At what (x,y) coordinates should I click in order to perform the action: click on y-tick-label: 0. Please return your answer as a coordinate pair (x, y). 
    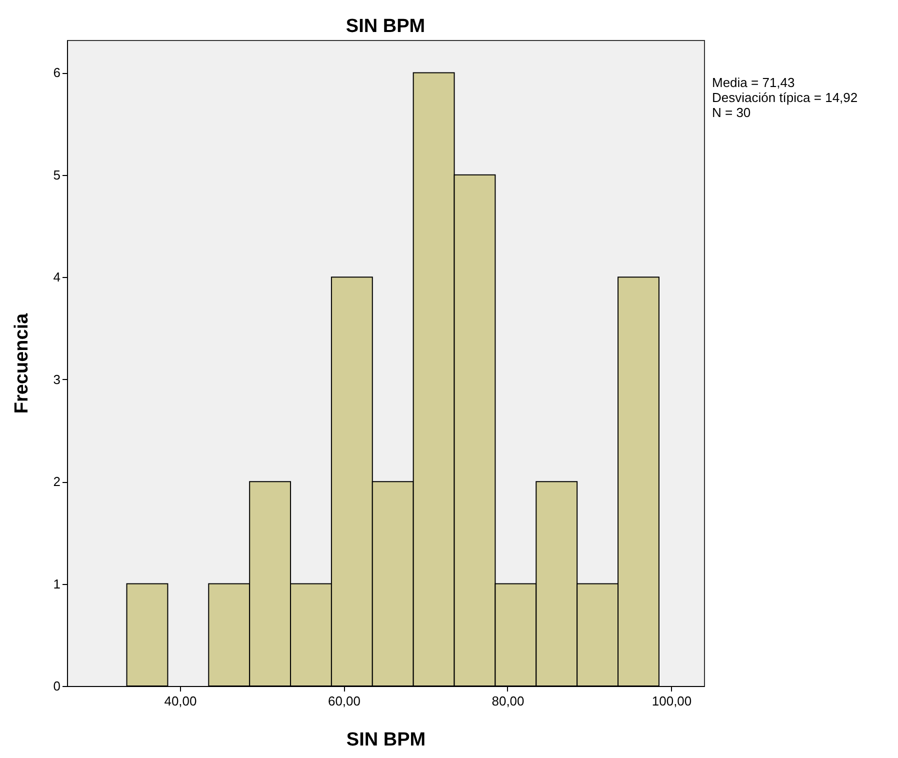
    Looking at the image, I should click on (56, 686).